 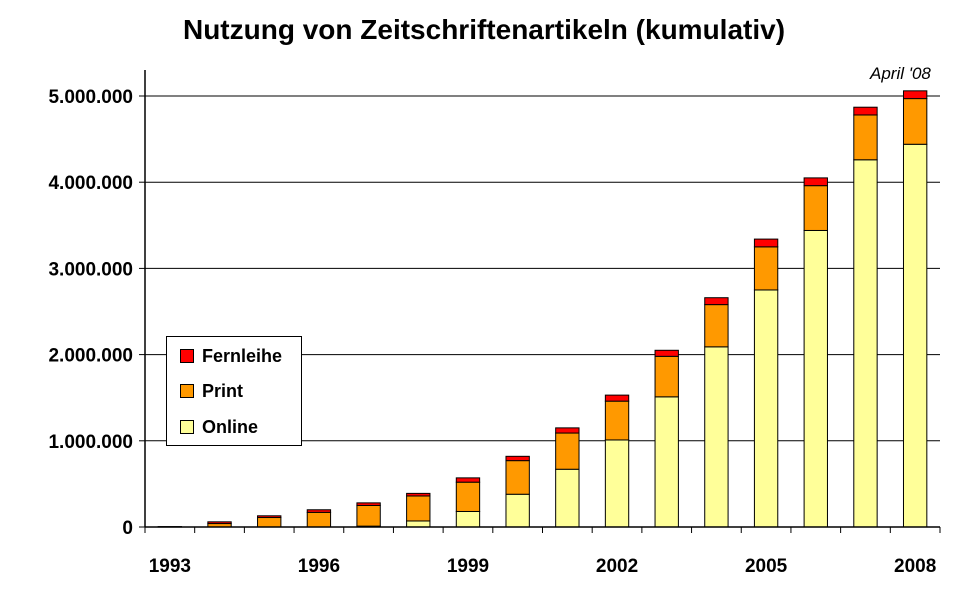 I want to click on legend-label-fernleihe: Fernleihe, so click(x=242, y=355).